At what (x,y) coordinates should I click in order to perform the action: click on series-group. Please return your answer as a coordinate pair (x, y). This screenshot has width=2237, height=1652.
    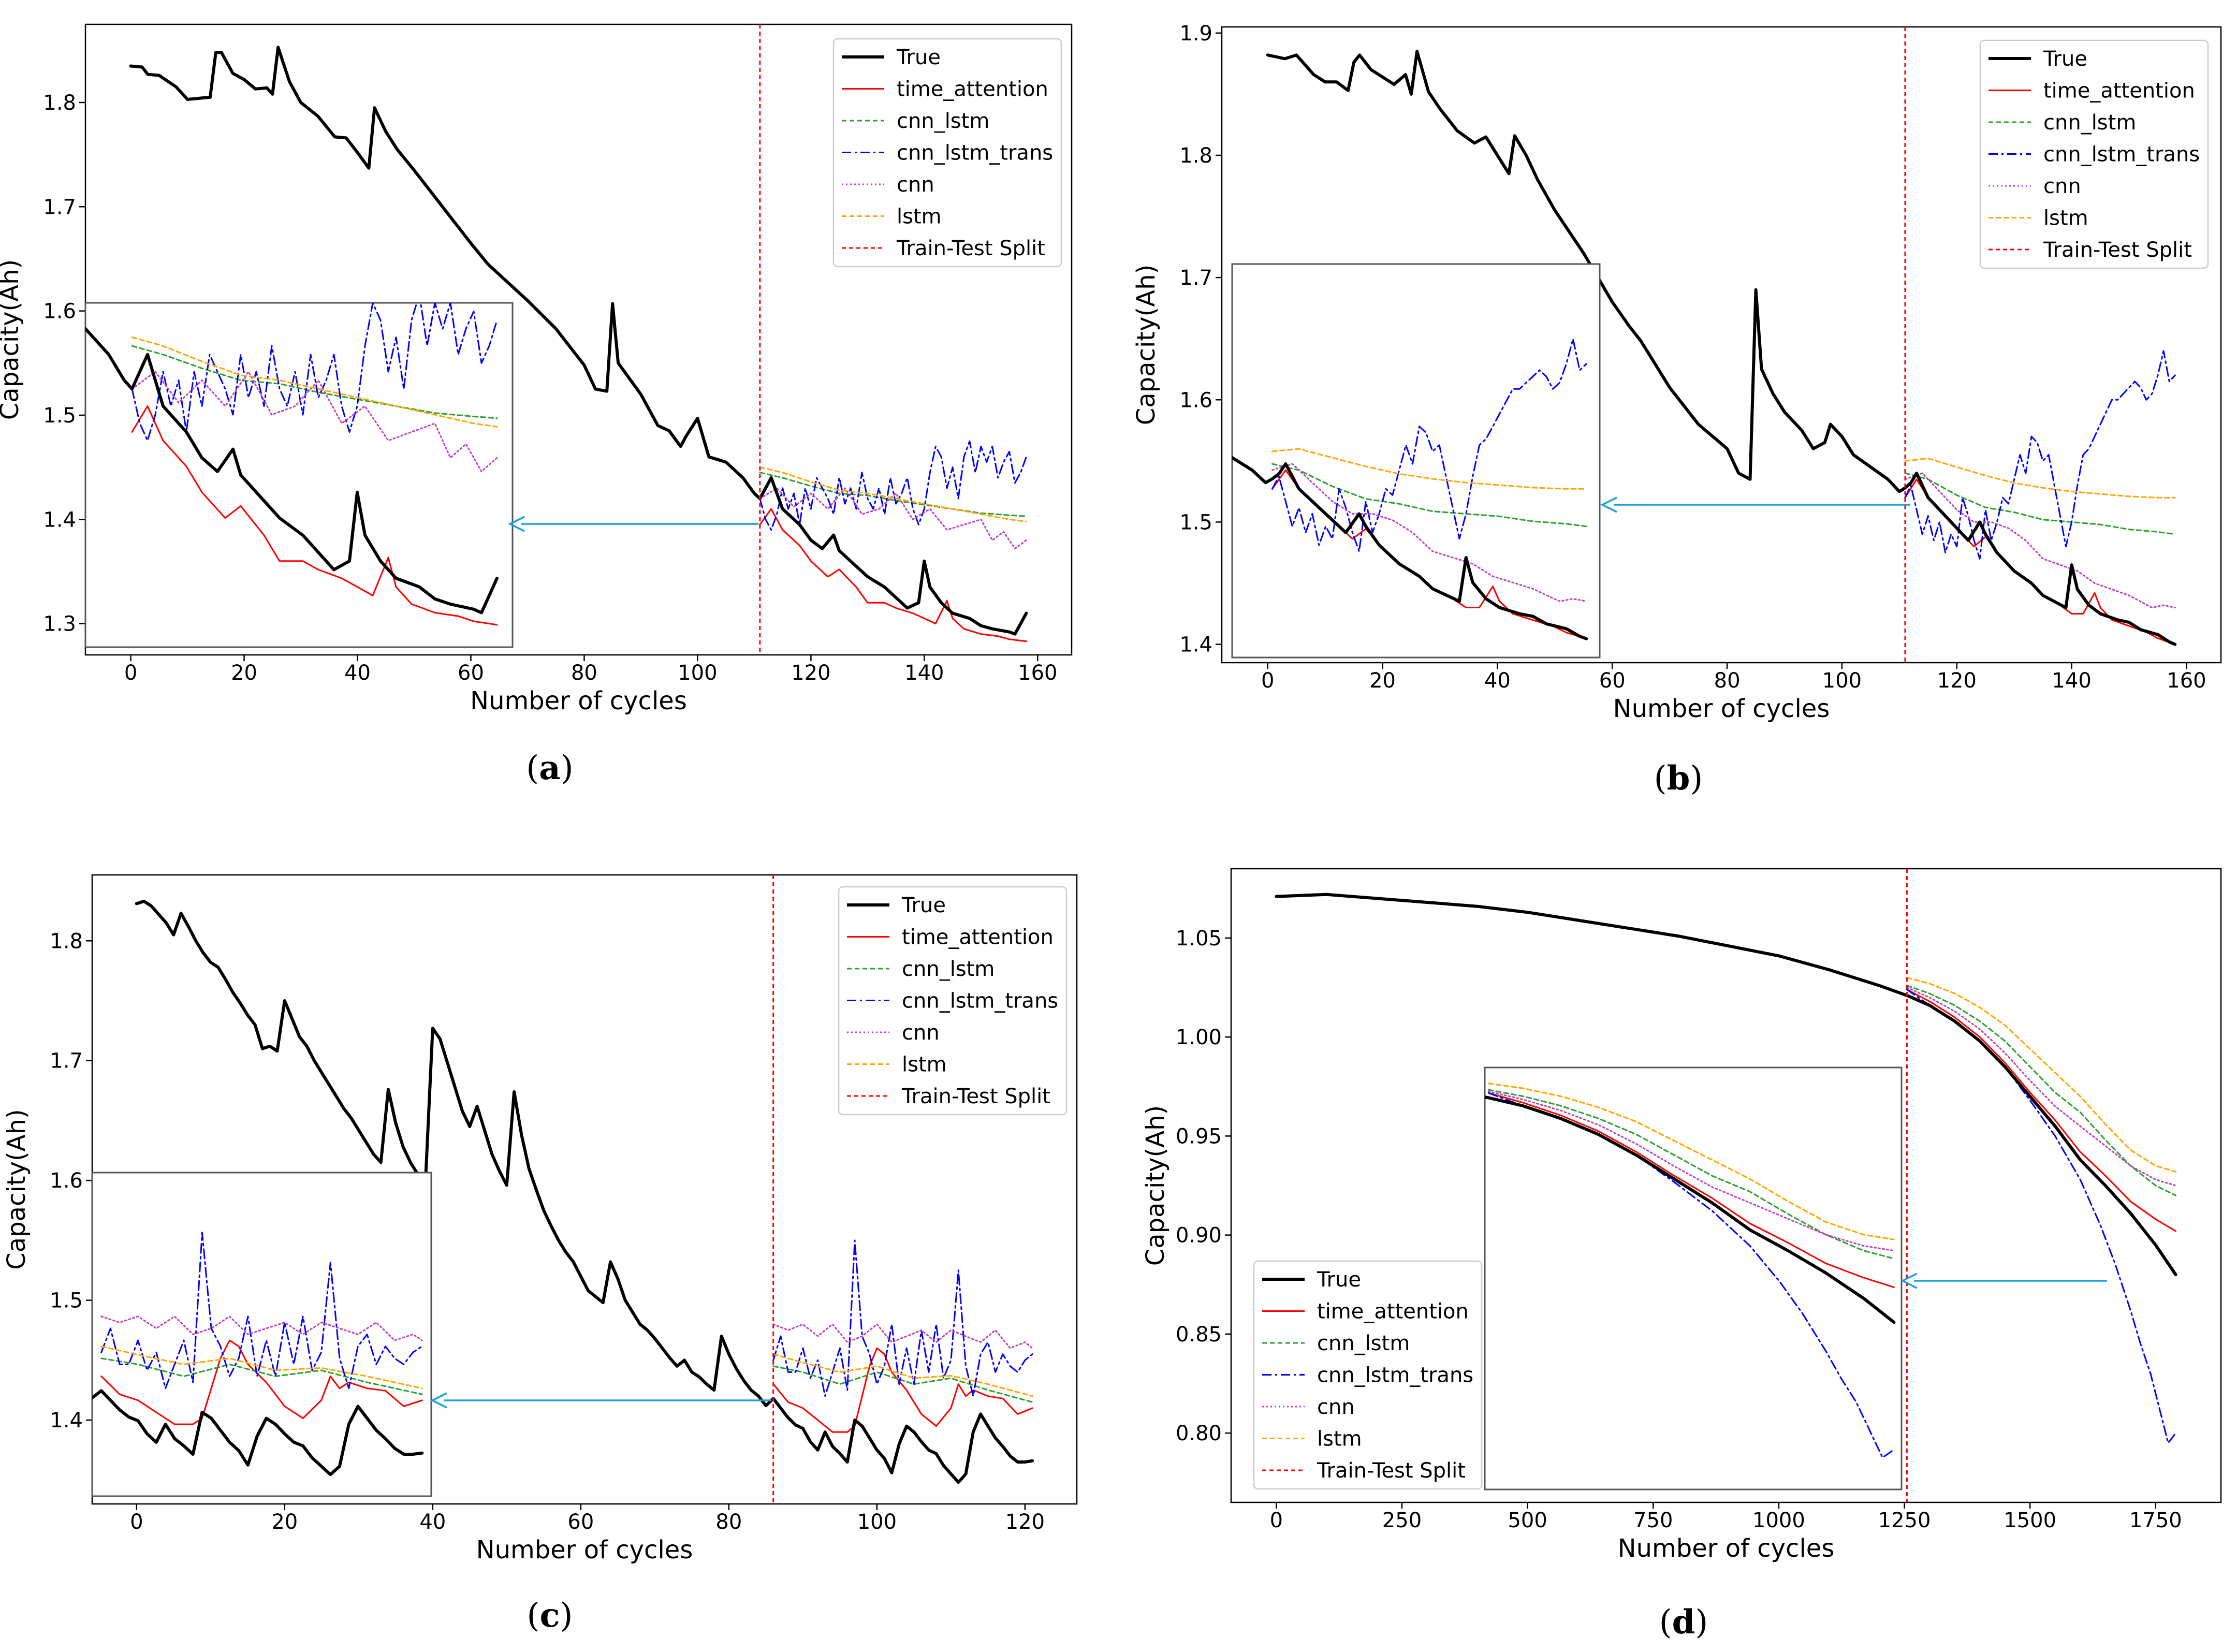
    Looking at the image, I should click on (1726, 1168).